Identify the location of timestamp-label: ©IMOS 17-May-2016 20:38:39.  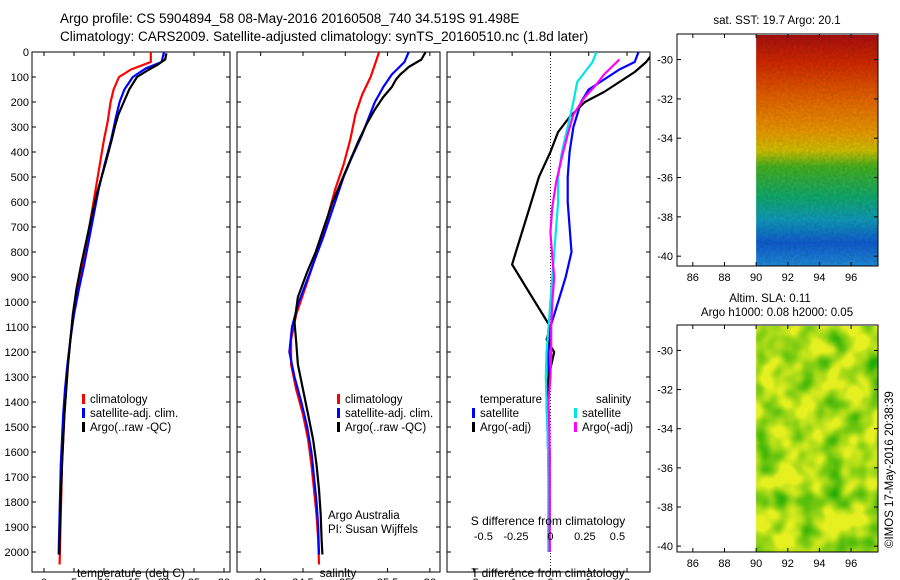
(890, 469).